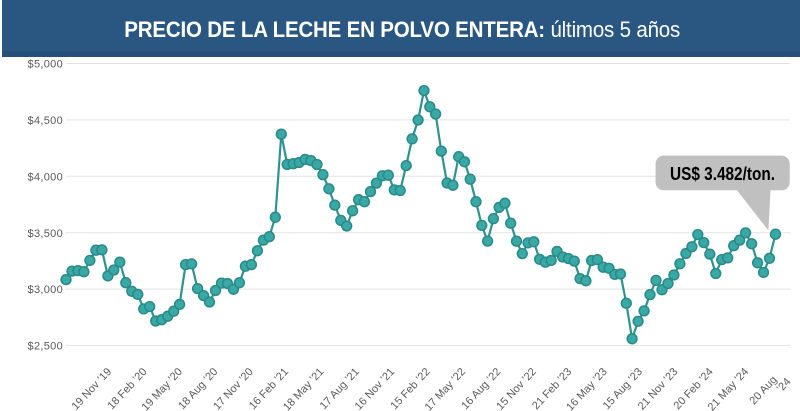 The height and width of the screenshot is (411, 800). What do you see at coordinates (45, 234) in the screenshot?
I see `svg-text: $3,500` at bounding box center [45, 234].